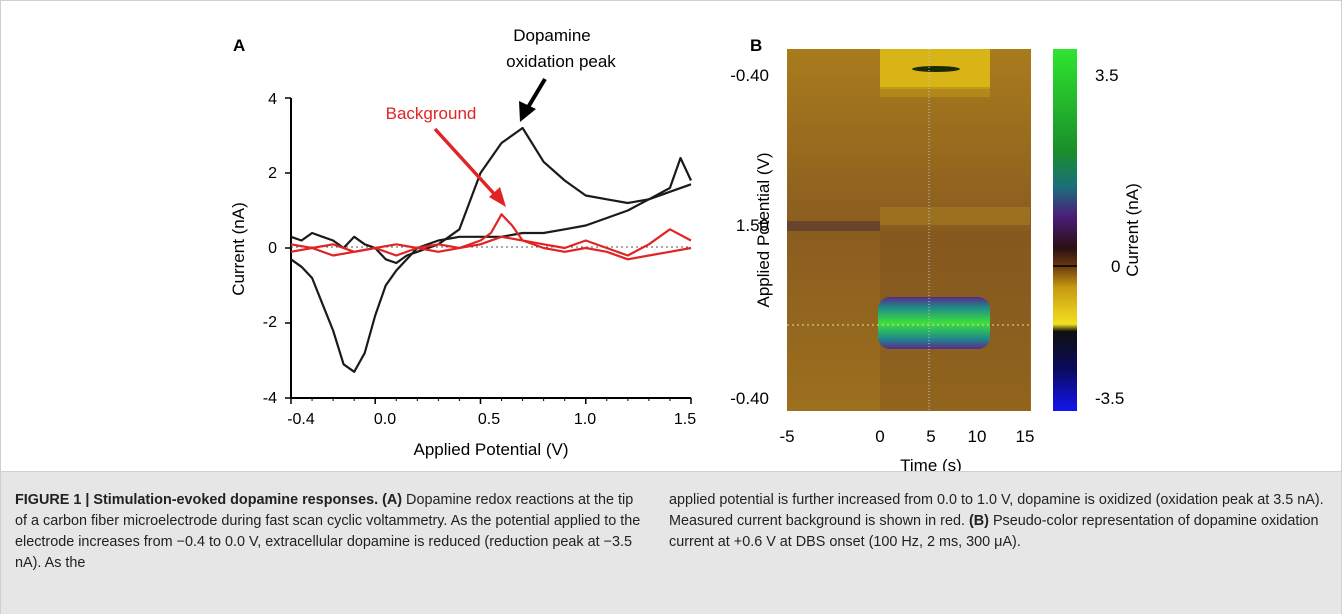 Image resolution: width=1342 pixels, height=614 pixels. What do you see at coordinates (685, 419) in the screenshot?
I see `panel-a-xtick-1.5: 1.5` at bounding box center [685, 419].